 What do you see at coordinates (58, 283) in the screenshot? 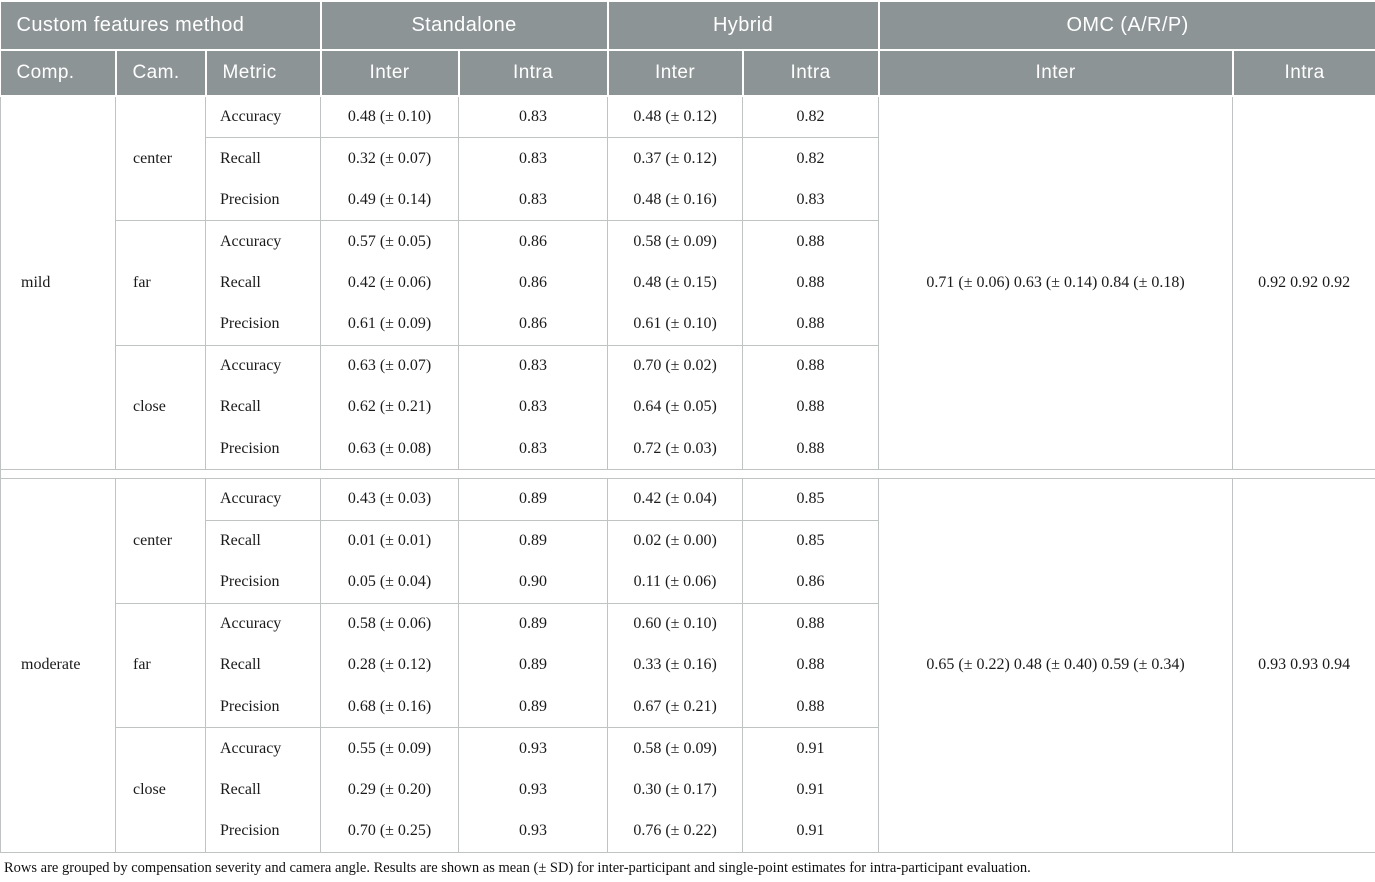
I see `cell-compensation: mild` at bounding box center [58, 283].